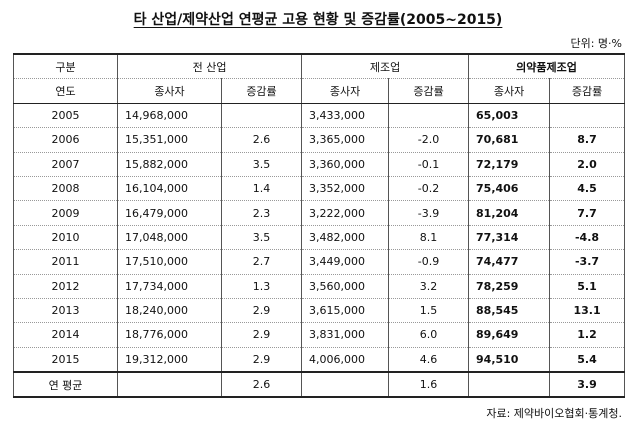  What do you see at coordinates (429, 164) in the screenshot?
I see `mfg-rate-cell: -0.1` at bounding box center [429, 164].